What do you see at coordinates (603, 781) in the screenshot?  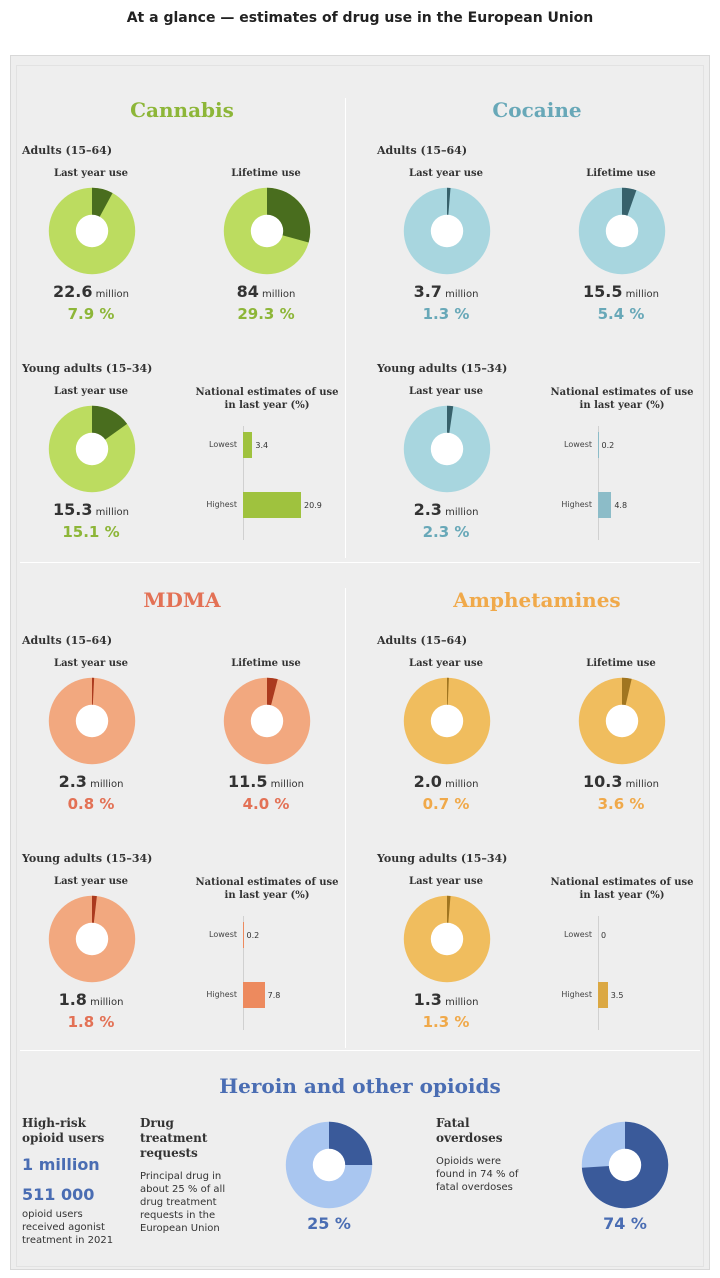 I see `count-number: 10.3` at bounding box center [603, 781].